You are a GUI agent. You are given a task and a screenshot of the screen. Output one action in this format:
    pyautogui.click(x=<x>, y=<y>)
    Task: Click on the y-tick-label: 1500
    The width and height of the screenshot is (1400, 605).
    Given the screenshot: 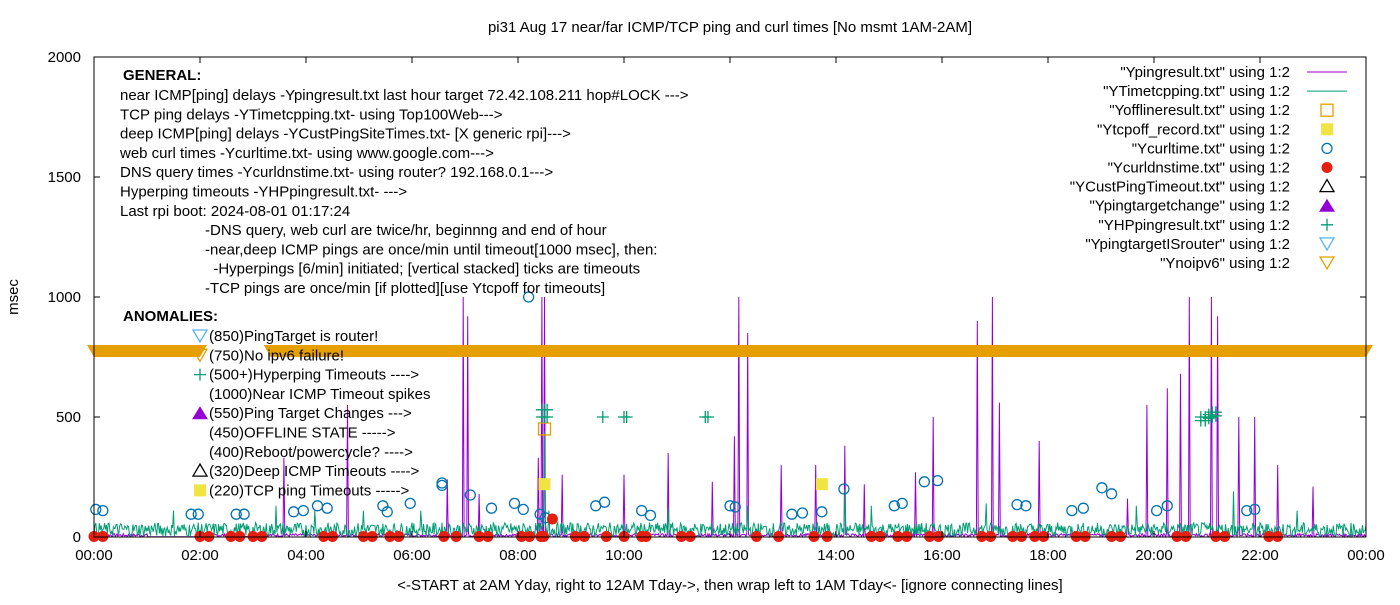 What is the action you would take?
    pyautogui.click(x=64, y=177)
    